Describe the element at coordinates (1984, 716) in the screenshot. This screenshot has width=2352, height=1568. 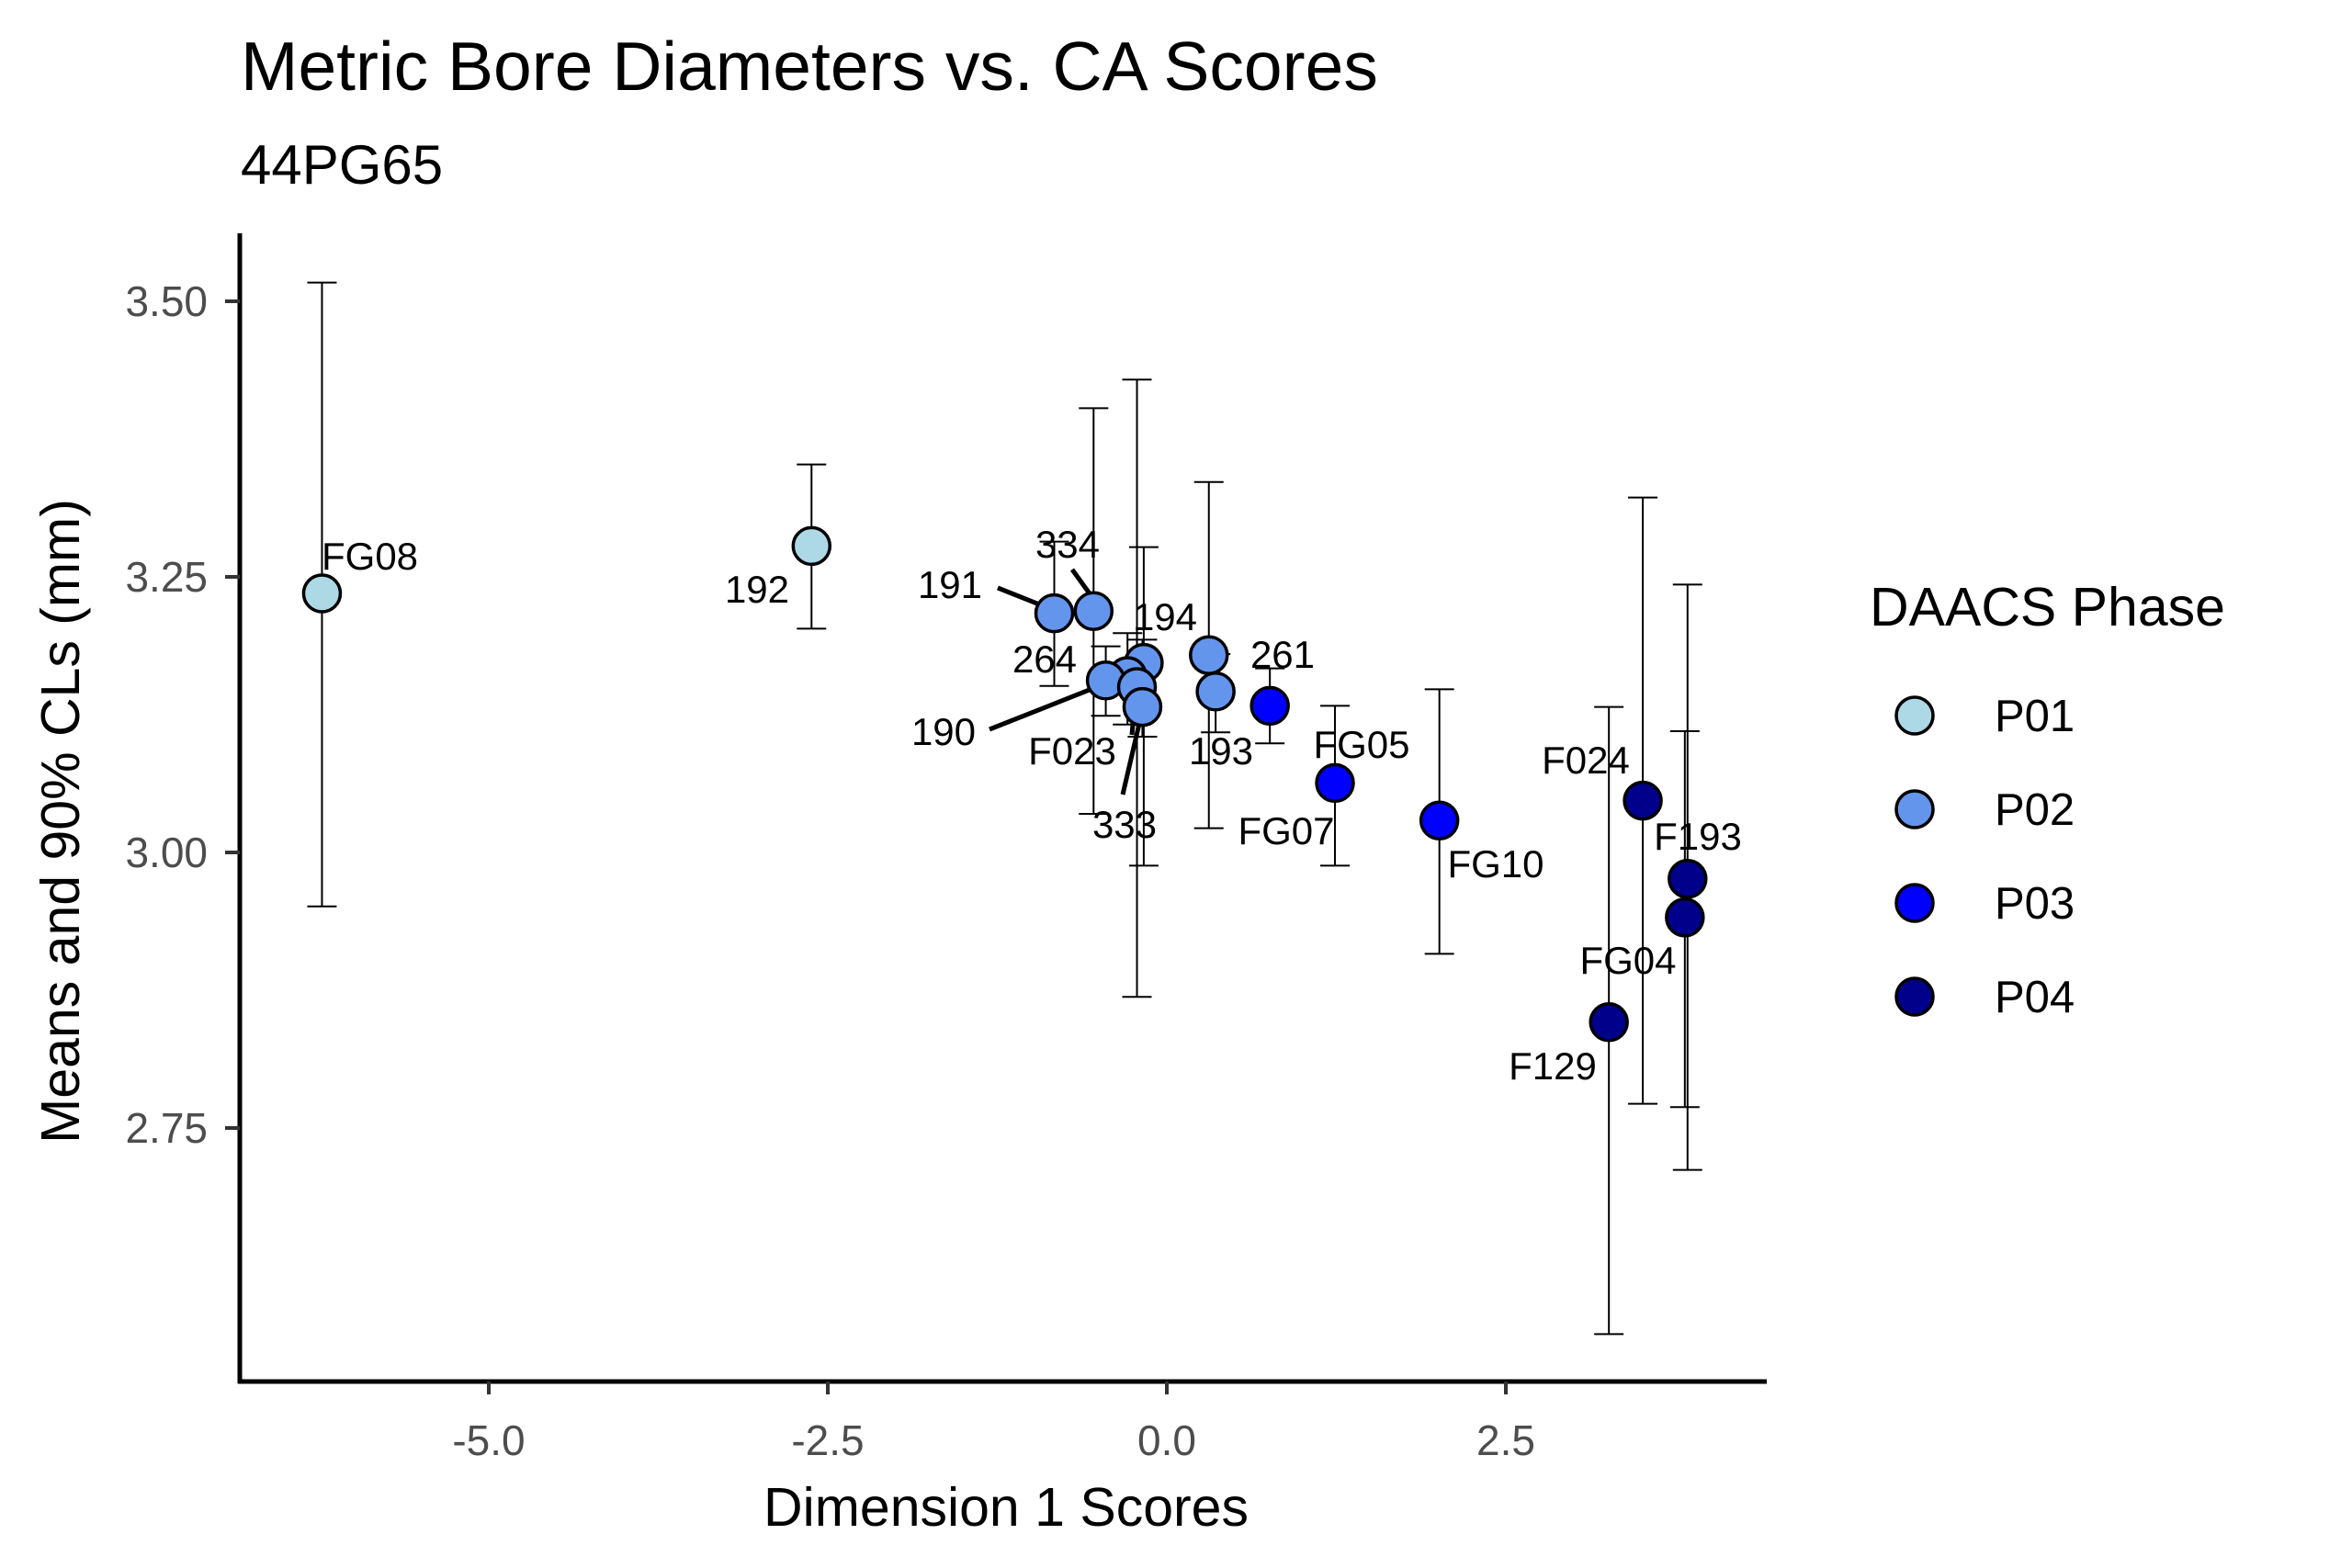
I see `legend-item-p01: P01` at that location.